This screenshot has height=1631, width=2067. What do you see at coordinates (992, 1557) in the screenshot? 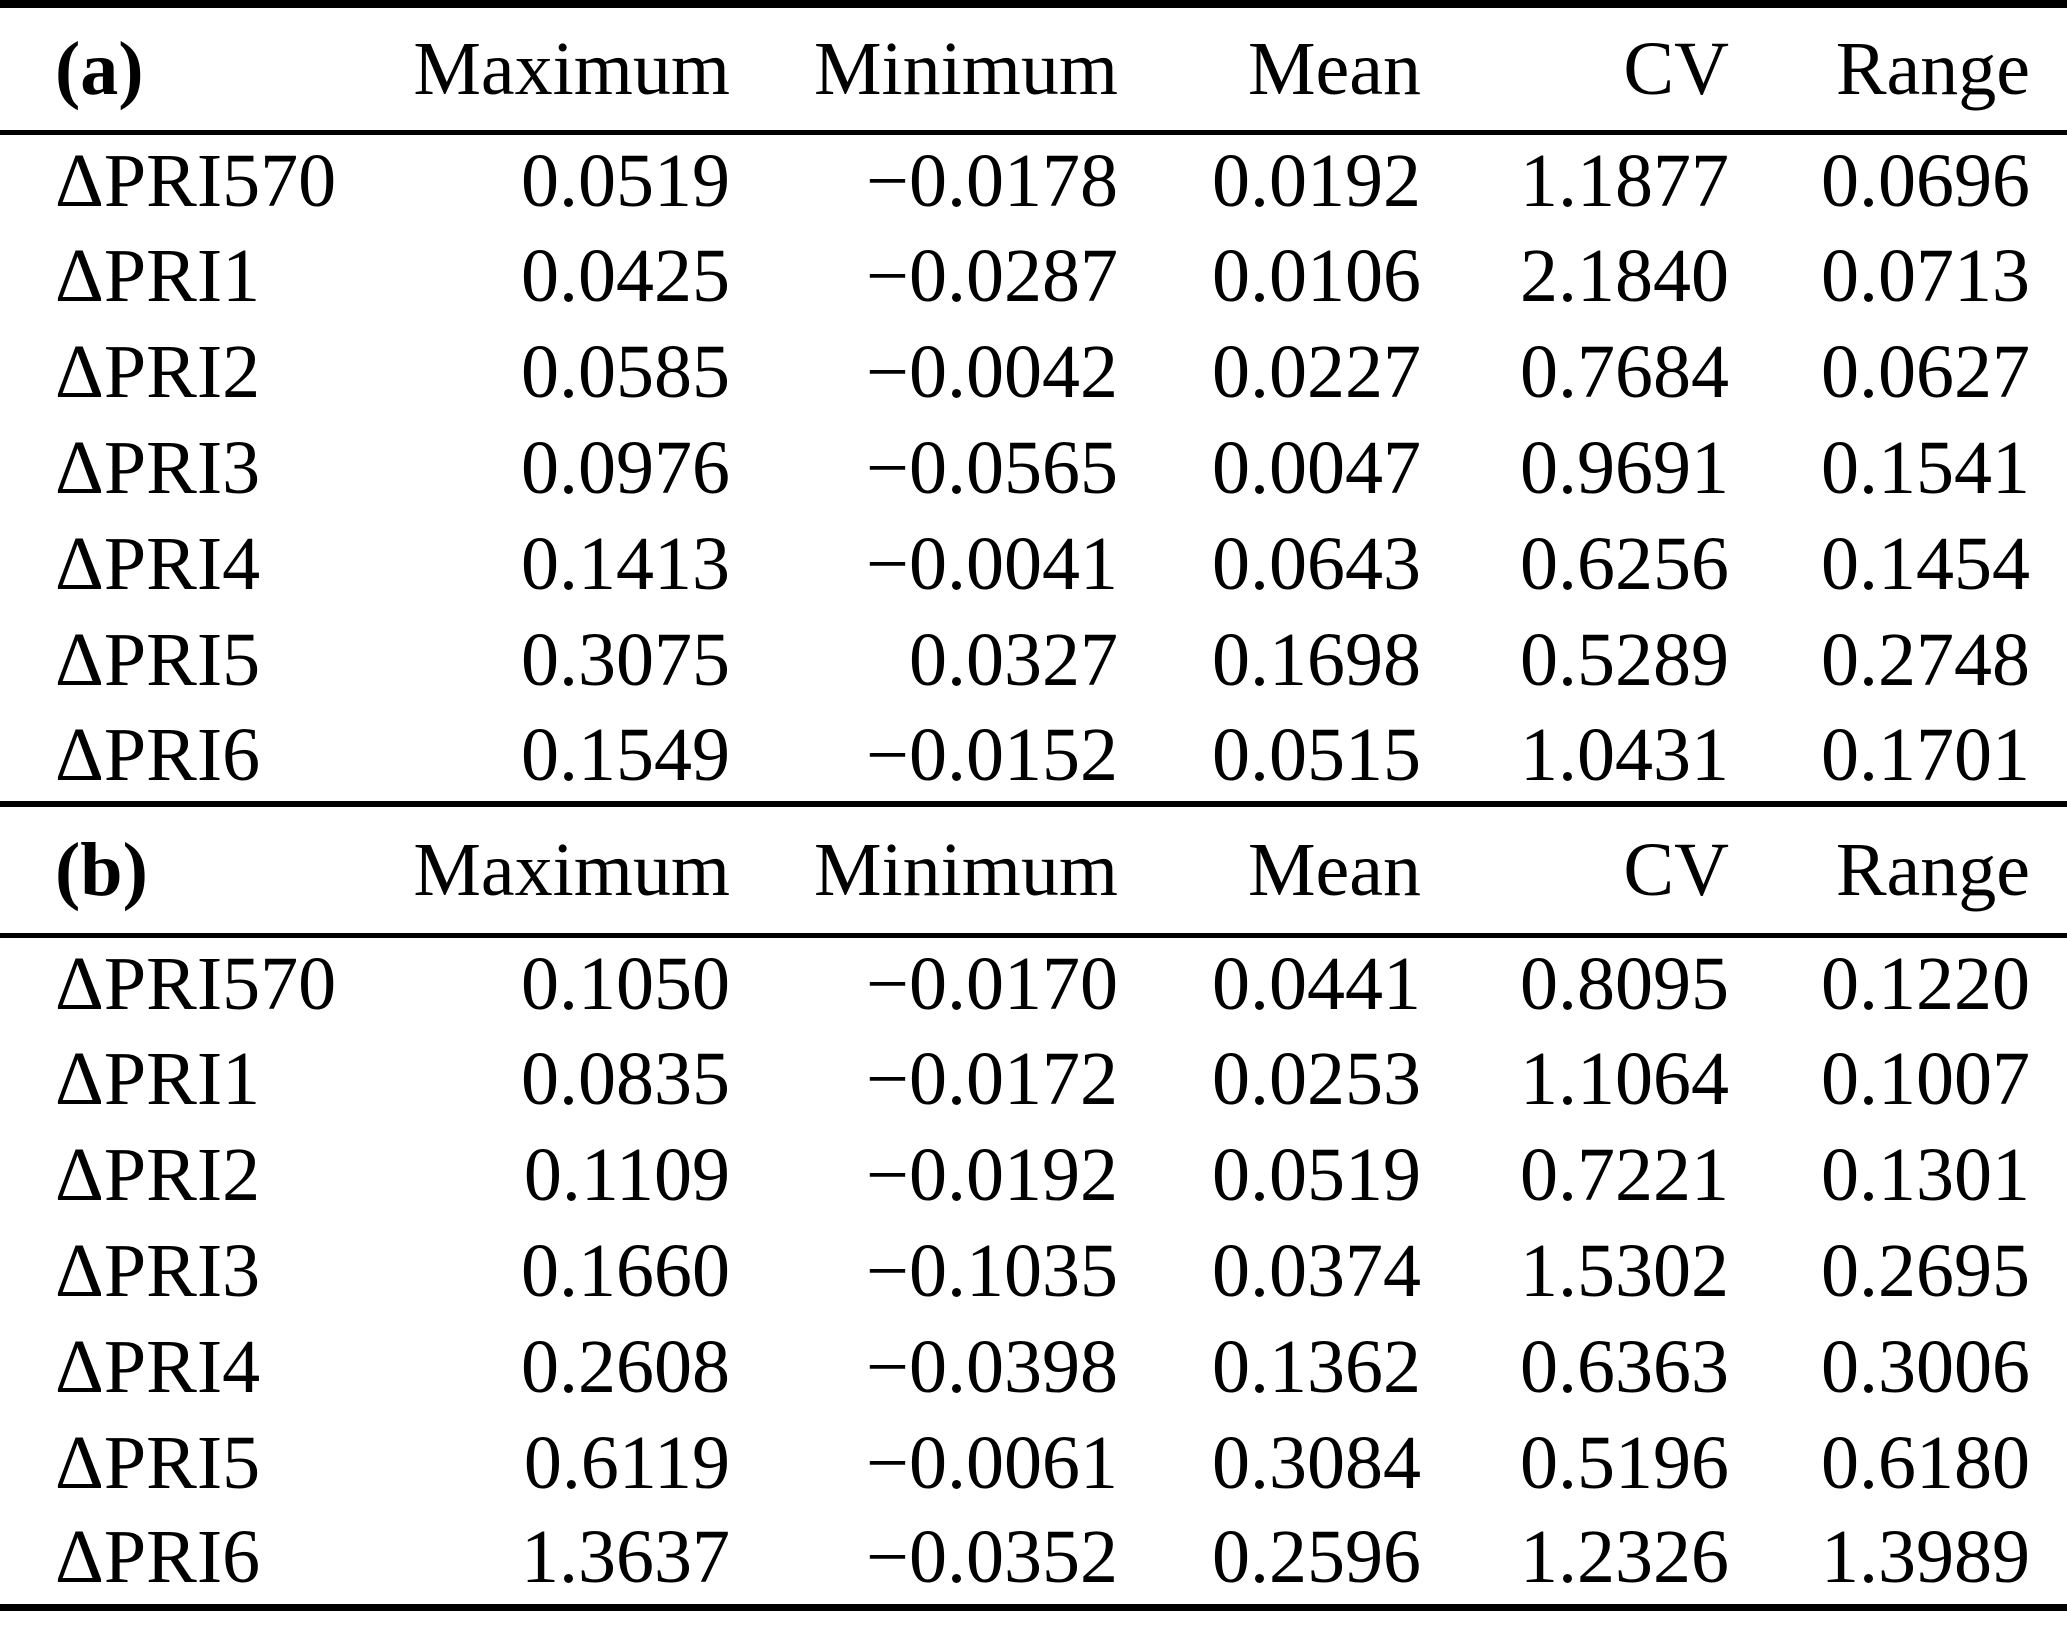
I see `cell-value: −0.0352` at bounding box center [992, 1557].